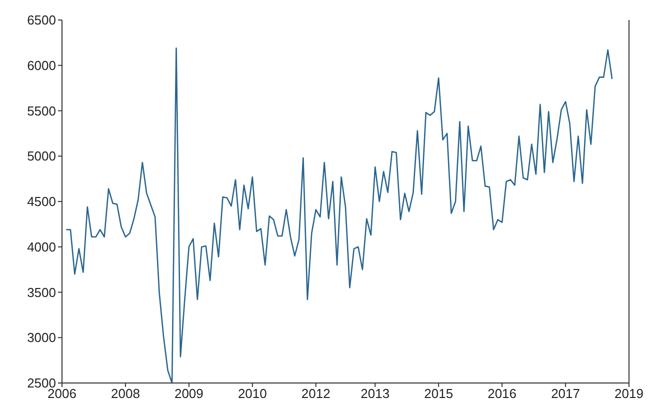 Image resolution: width=655 pixels, height=404 pixels. What do you see at coordinates (41, 292) in the screenshot?
I see `y-tick-label: 3500` at bounding box center [41, 292].